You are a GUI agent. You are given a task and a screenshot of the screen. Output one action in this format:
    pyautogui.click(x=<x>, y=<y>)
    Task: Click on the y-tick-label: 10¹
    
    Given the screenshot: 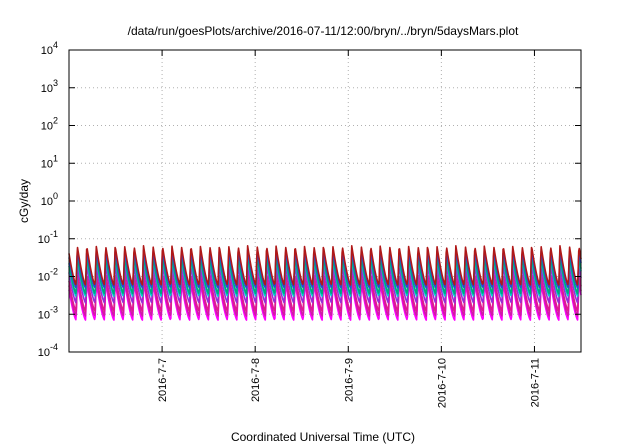 What is the action you would take?
    pyautogui.click(x=49, y=161)
    